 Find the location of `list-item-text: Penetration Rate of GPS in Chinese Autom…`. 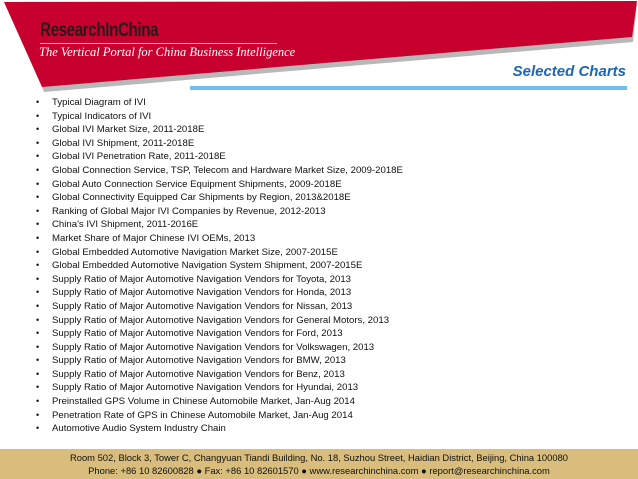

list-item-text: Penetration Rate of GPS in Chinese Autom… is located at coordinates (202, 415).